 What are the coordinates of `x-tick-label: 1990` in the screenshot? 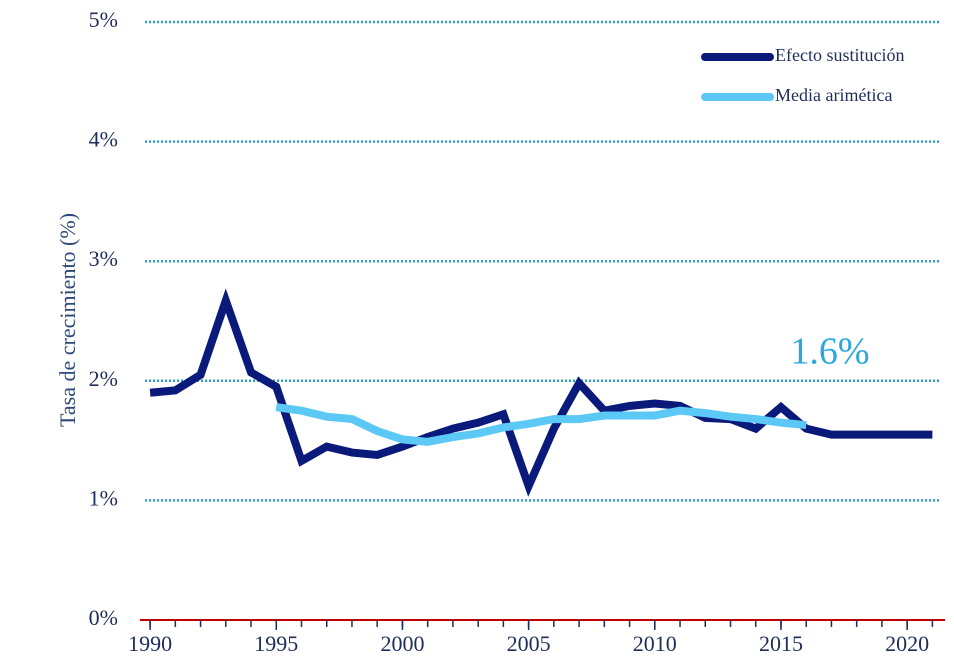 It's located at (150, 643).